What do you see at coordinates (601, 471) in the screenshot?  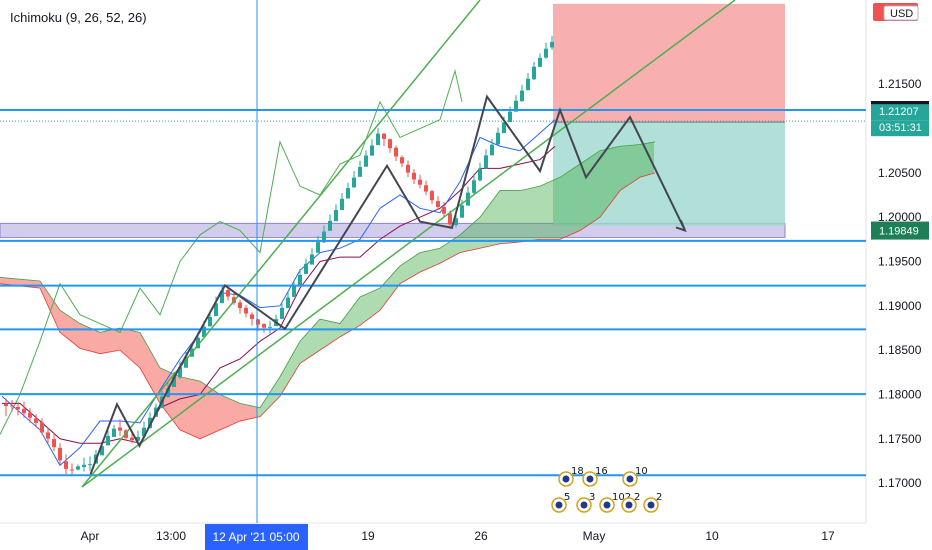 I see `event-count: 16` at bounding box center [601, 471].